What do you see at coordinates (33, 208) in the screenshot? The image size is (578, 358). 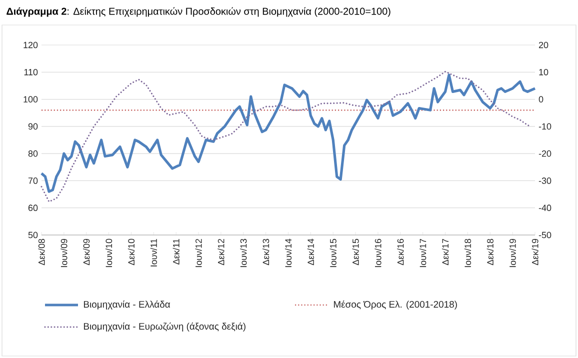 I see `y-tick-label: 60` at bounding box center [33, 208].